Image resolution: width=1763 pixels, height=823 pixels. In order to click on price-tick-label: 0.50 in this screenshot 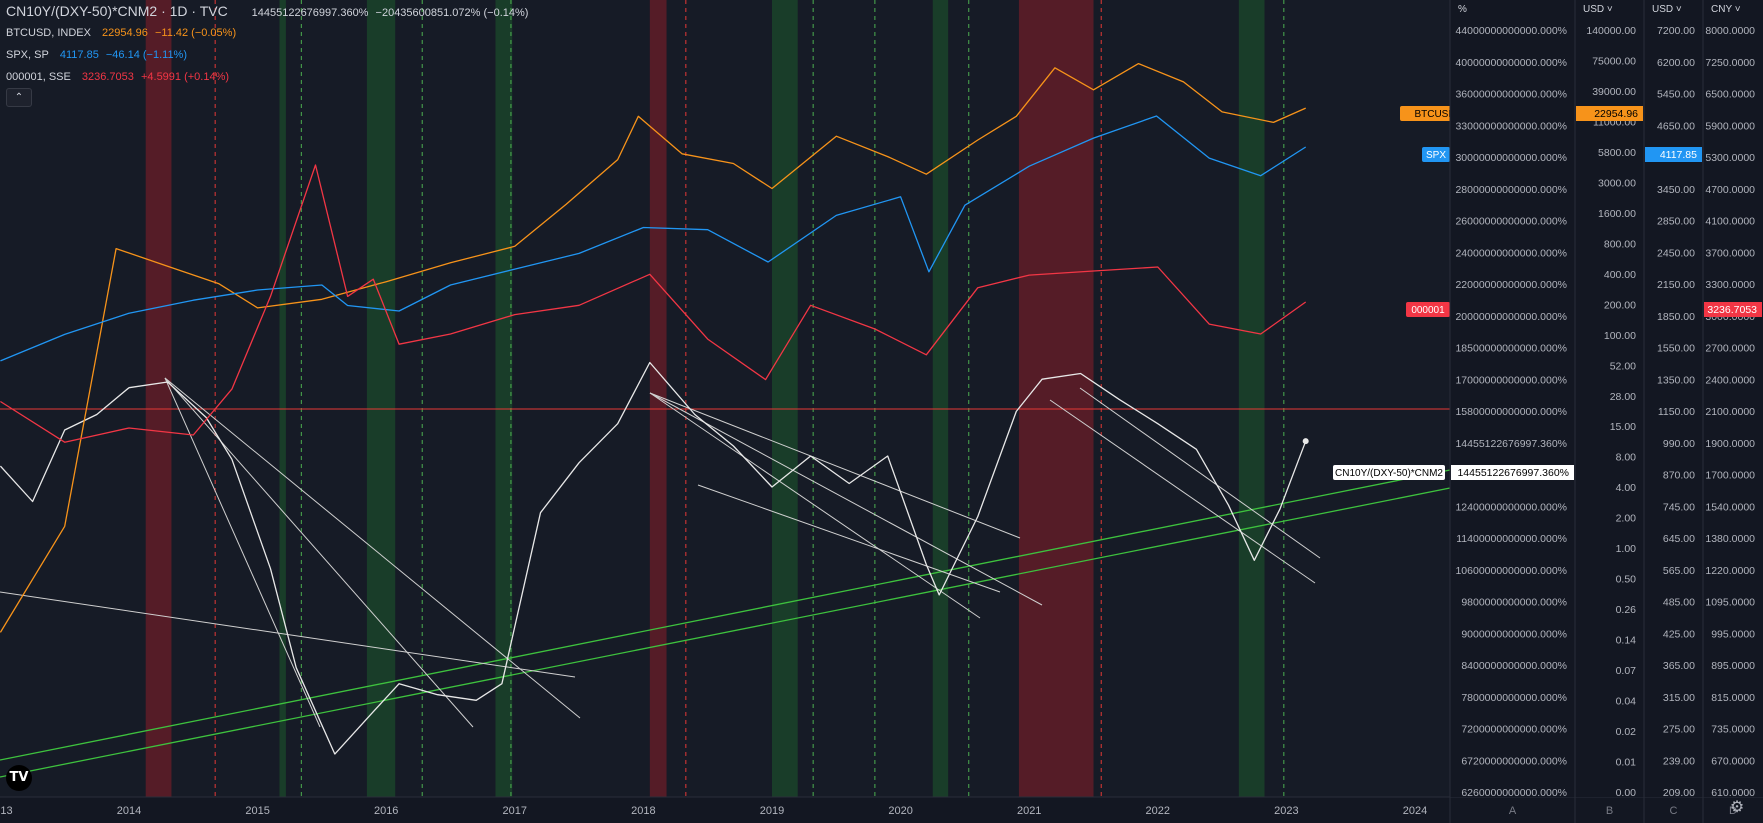, I will do `click(1626, 580)`.